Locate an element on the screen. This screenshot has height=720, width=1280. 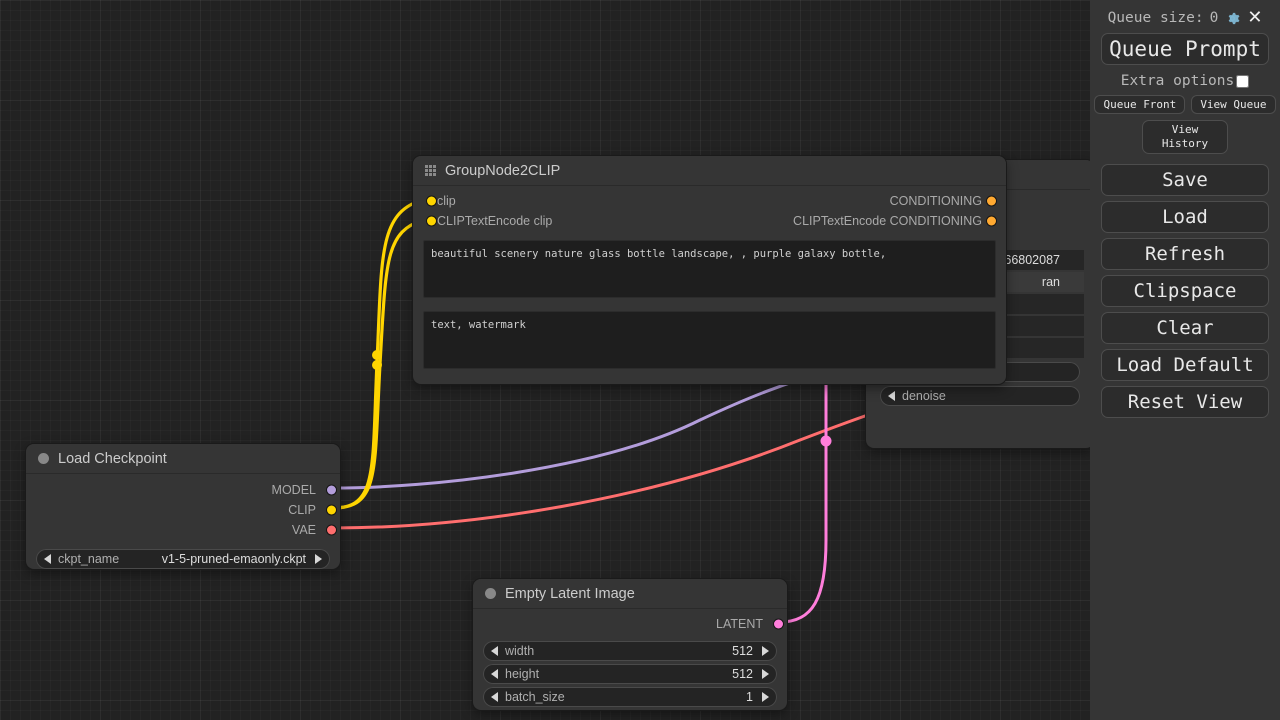
extra-options-row: Extra options is located at coordinates (1185, 81).